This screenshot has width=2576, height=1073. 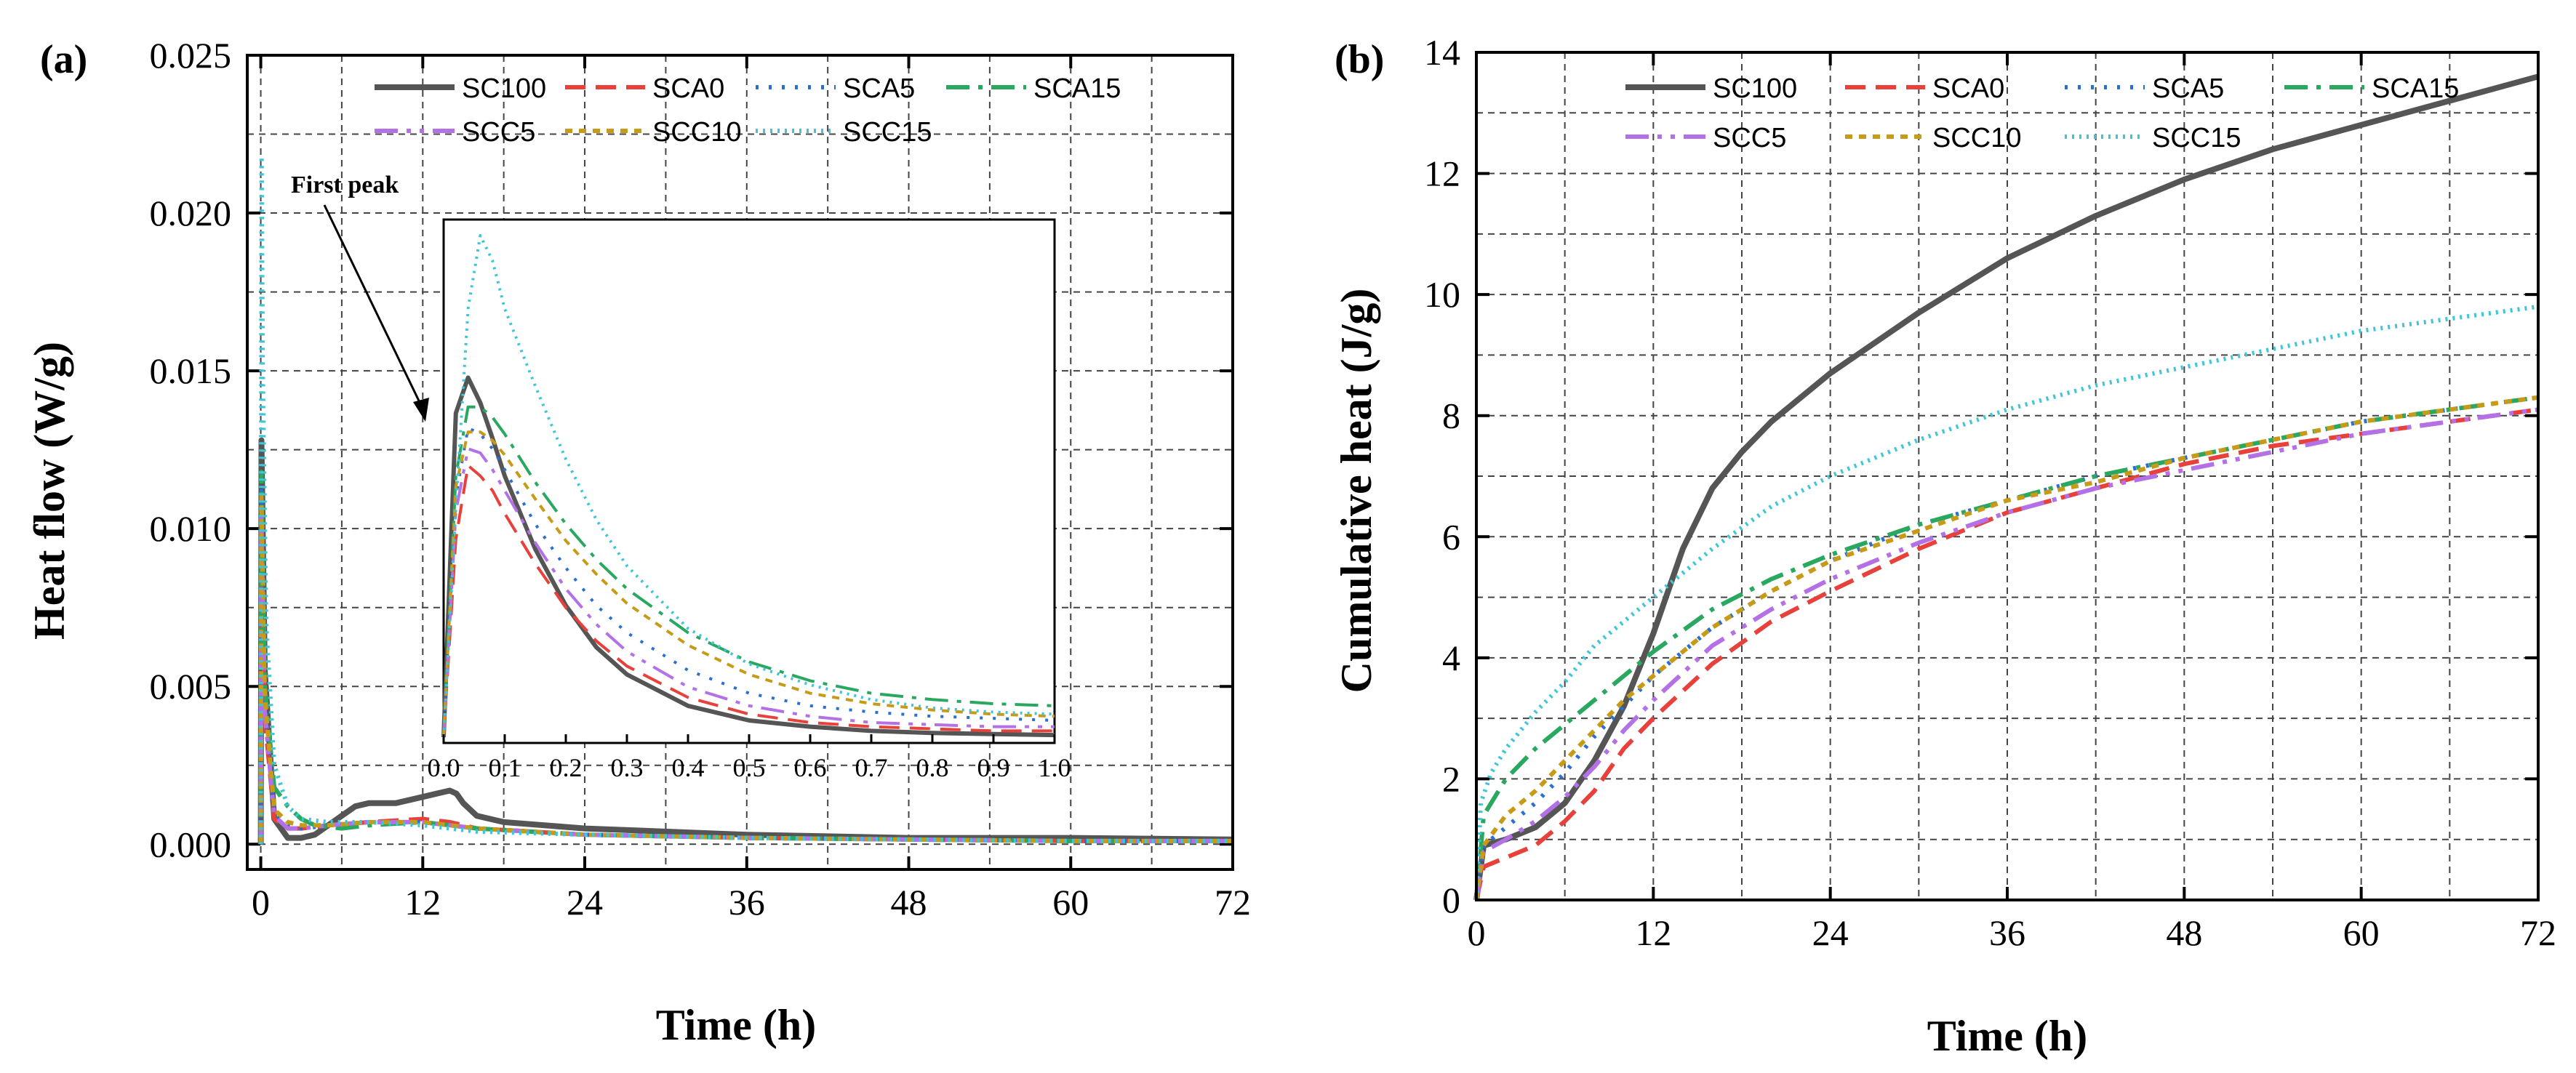 What do you see at coordinates (871, 768) in the screenshot?
I see `inset-x-tick-label: 0.7` at bounding box center [871, 768].